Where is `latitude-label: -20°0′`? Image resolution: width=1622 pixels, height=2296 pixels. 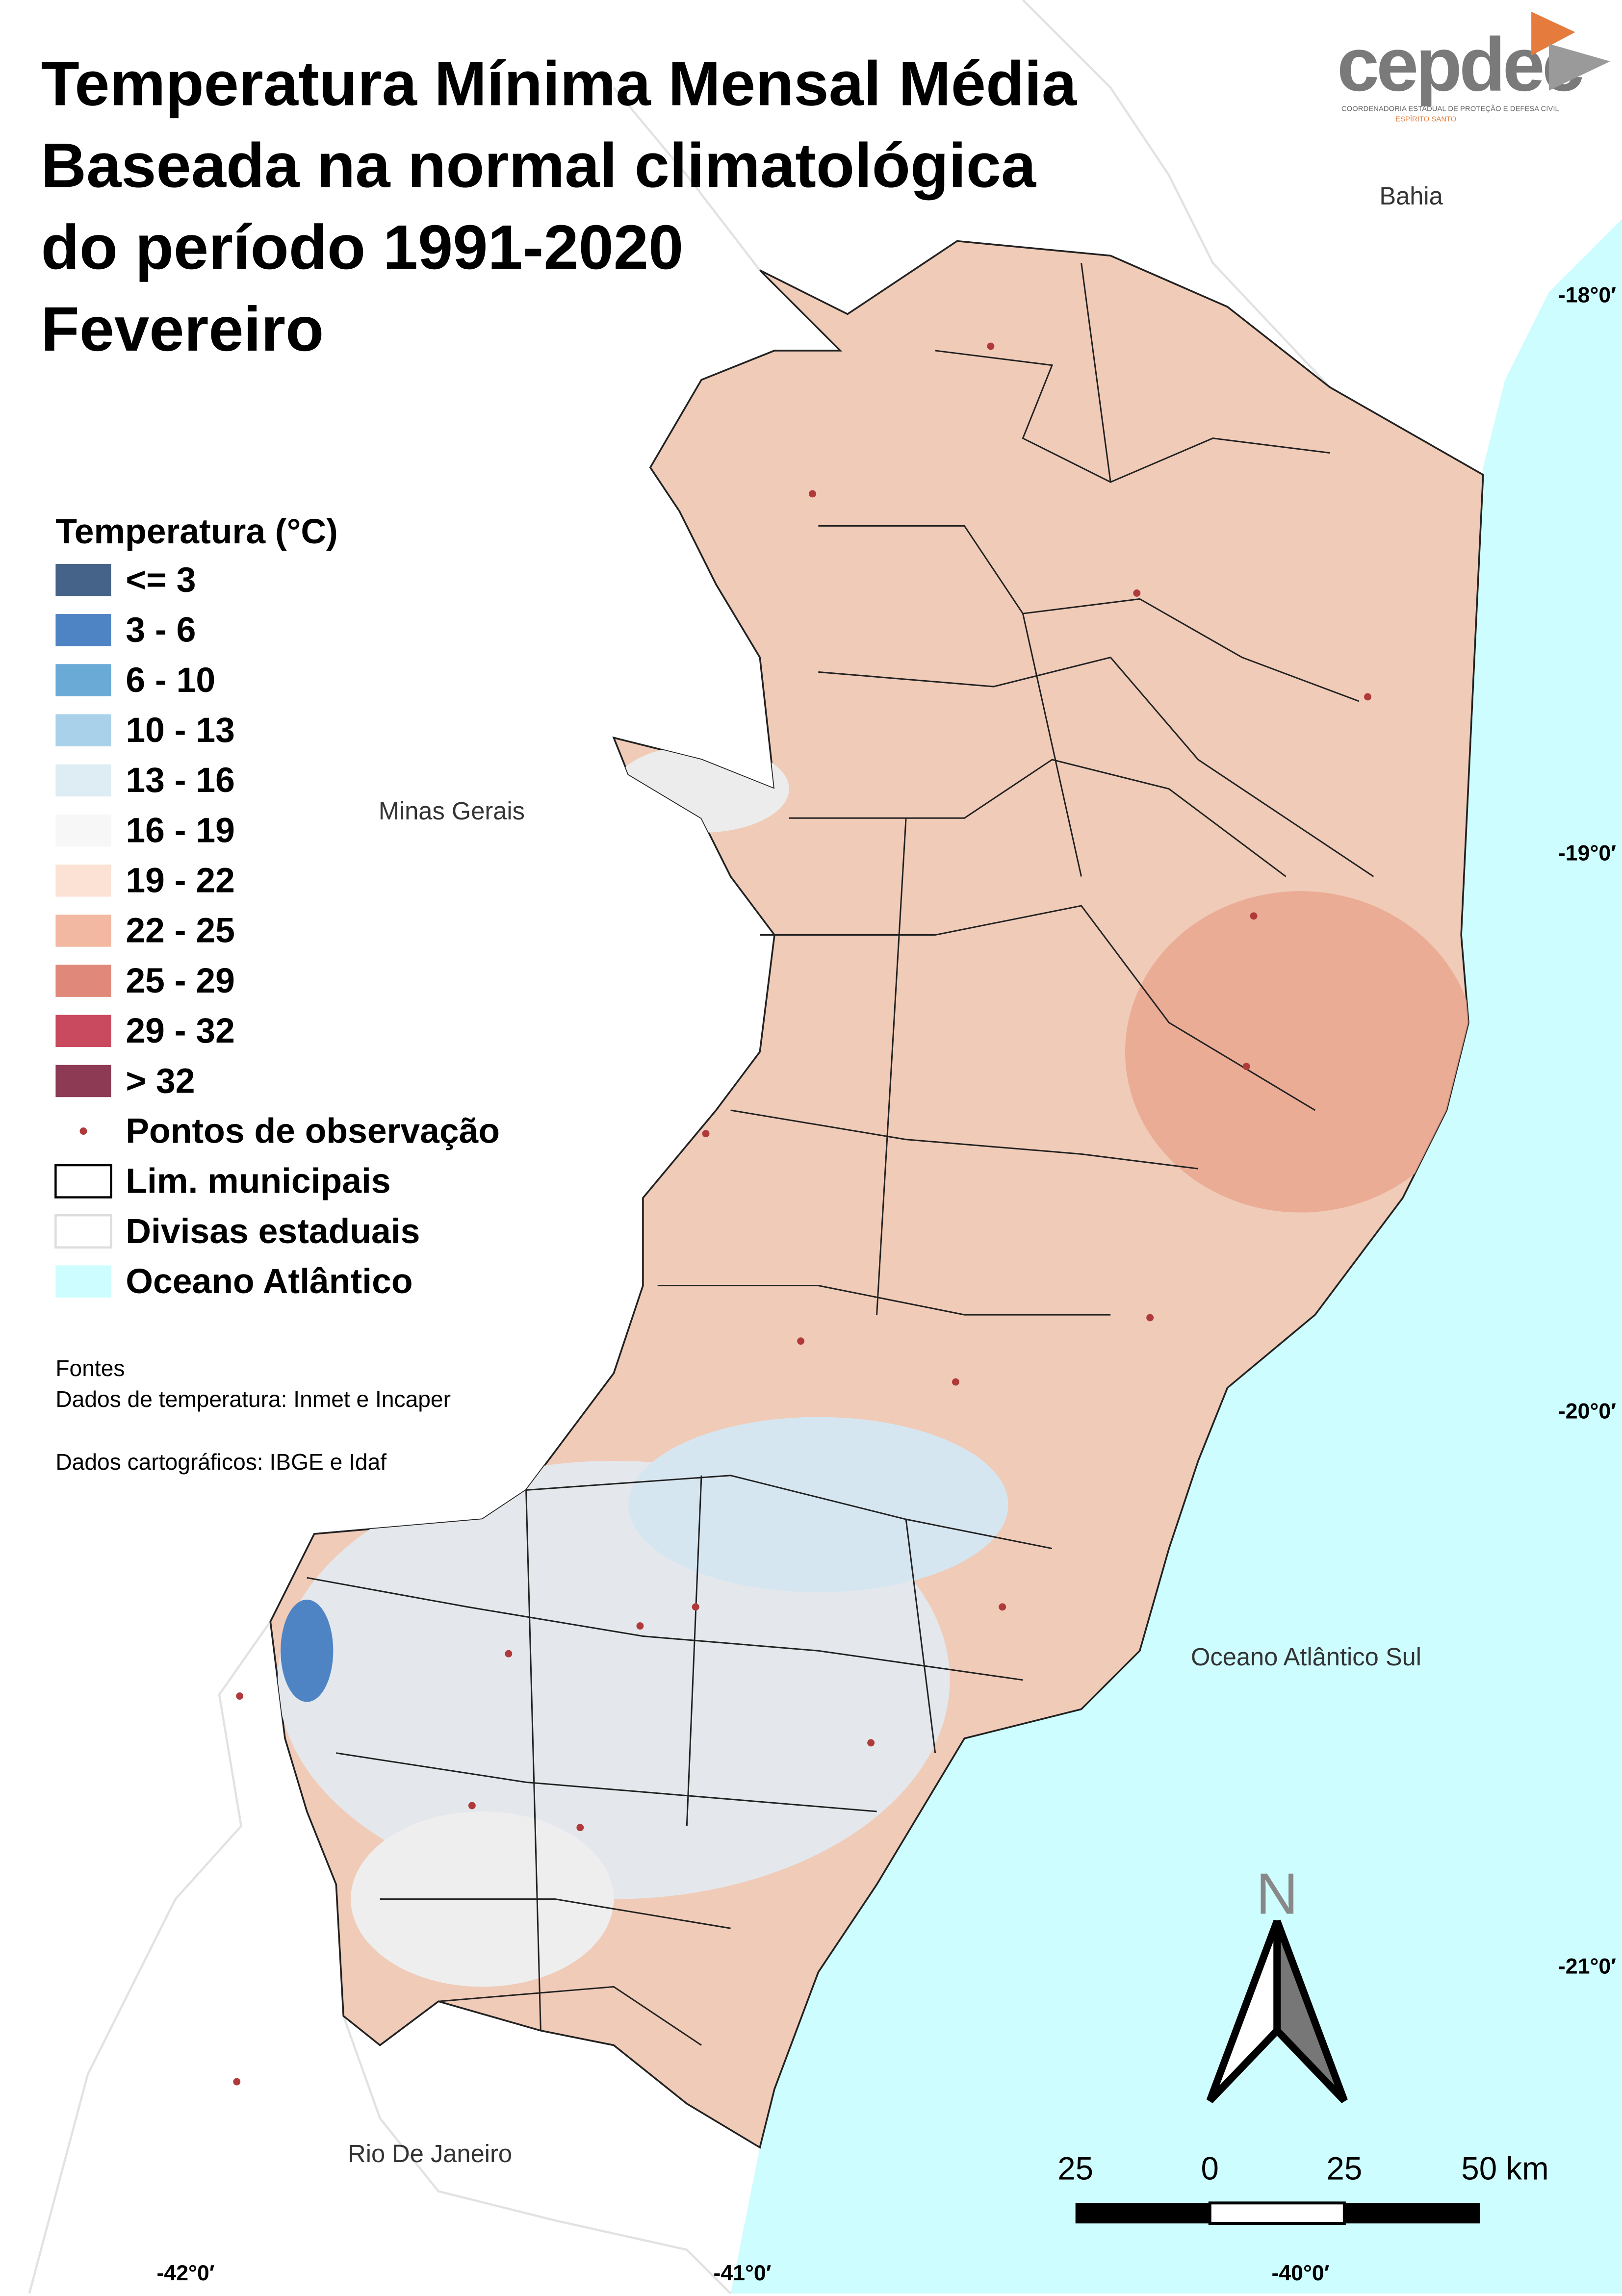
latitude-label: -20°0′ is located at coordinates (1587, 1412).